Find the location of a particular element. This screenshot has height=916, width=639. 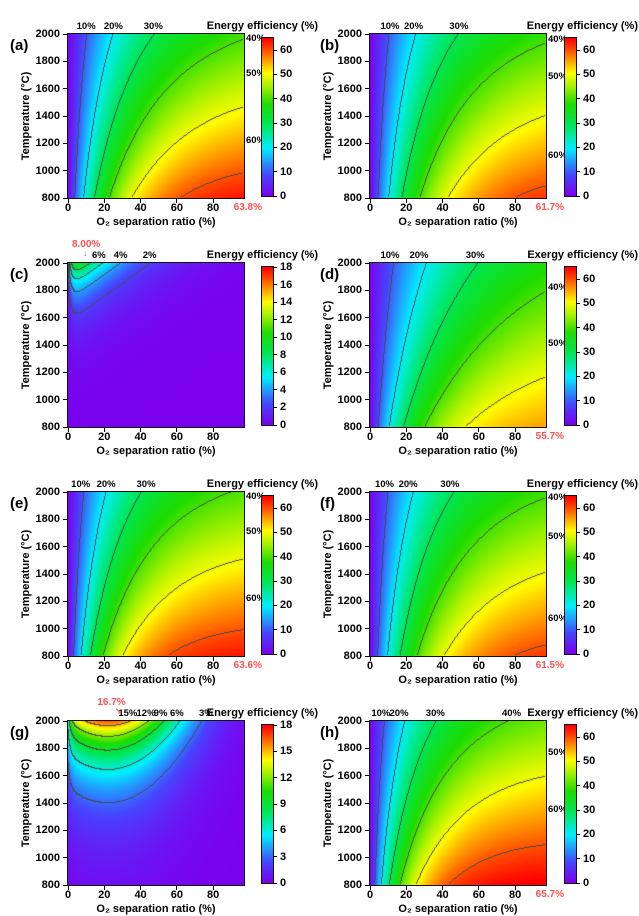

colorbar-tick-label: 0 is located at coordinates (283, 425).